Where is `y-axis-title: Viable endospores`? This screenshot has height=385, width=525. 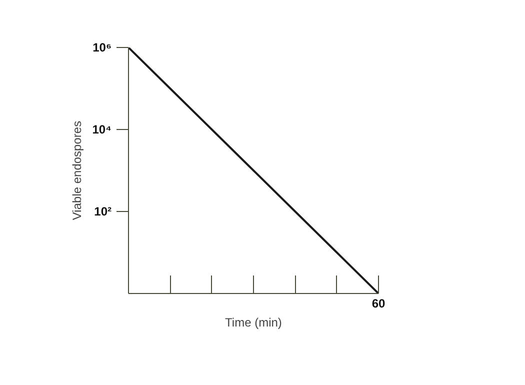 y-axis-title: Viable endospores is located at coordinates (77, 170).